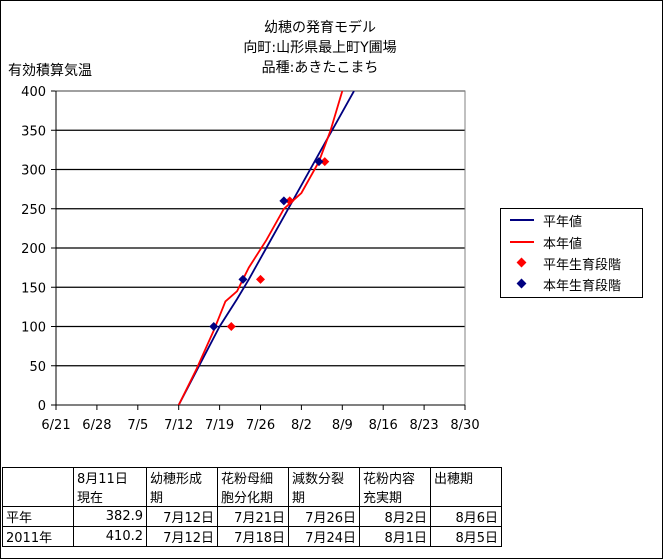 The height and width of the screenshot is (559, 663). Describe the element at coordinates (178, 425) in the screenshot. I see `x-tick-label: 7/12` at that location.